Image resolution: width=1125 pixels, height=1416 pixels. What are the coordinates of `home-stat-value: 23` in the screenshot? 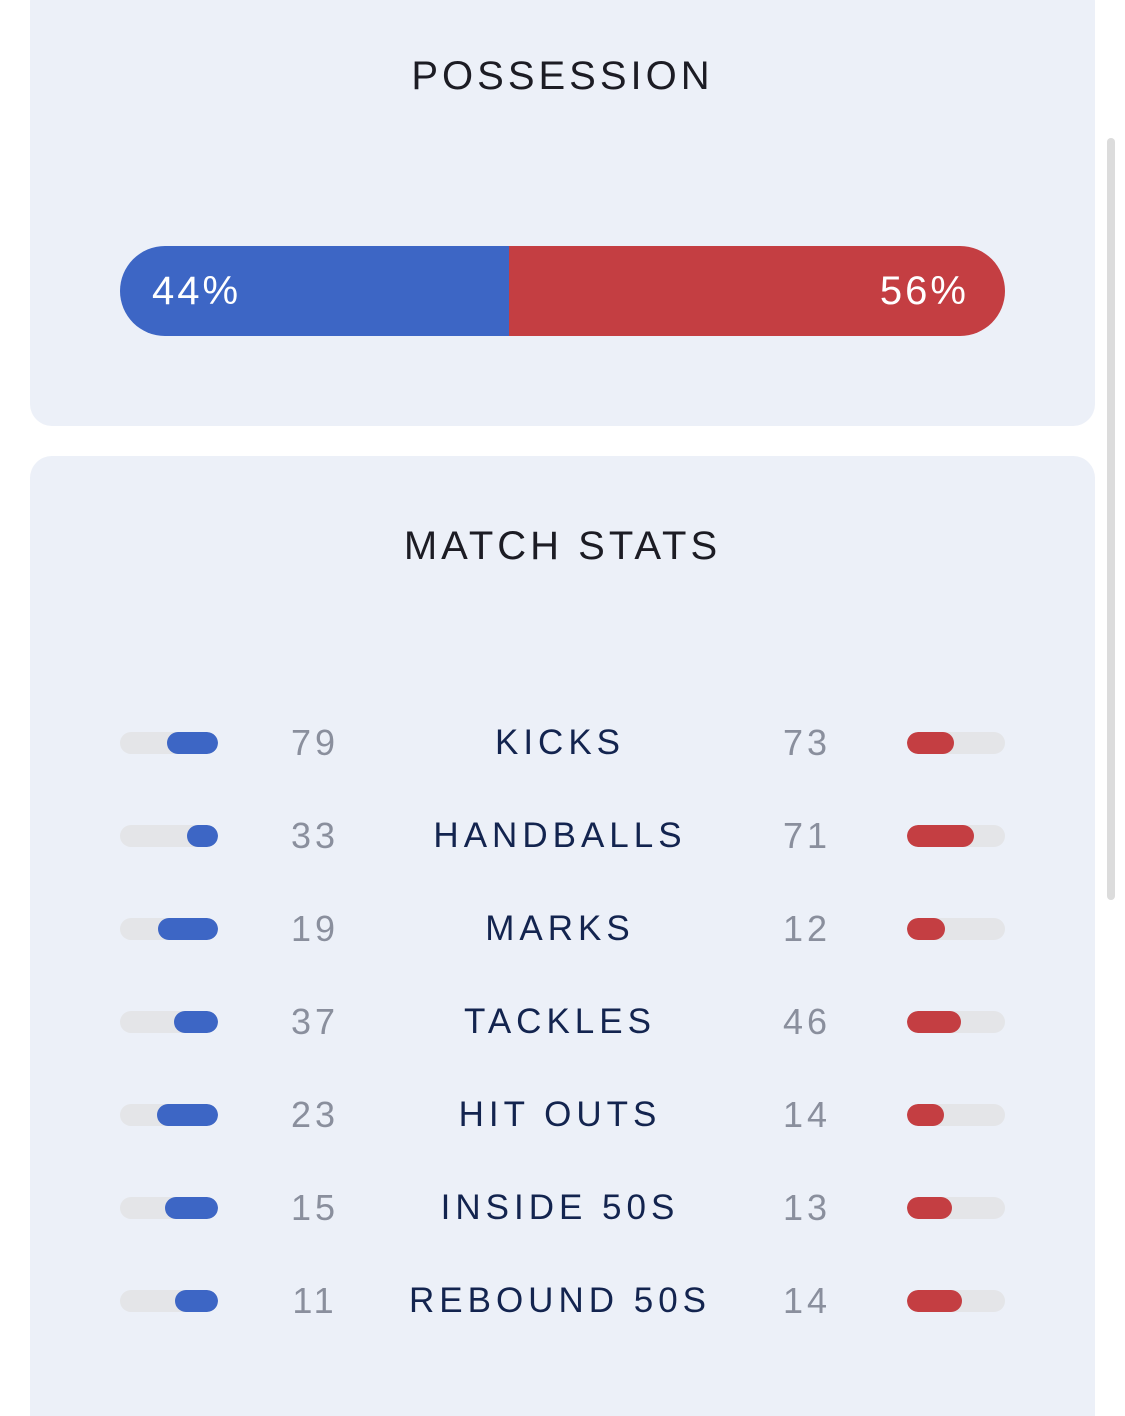 It's located at (315, 1114).